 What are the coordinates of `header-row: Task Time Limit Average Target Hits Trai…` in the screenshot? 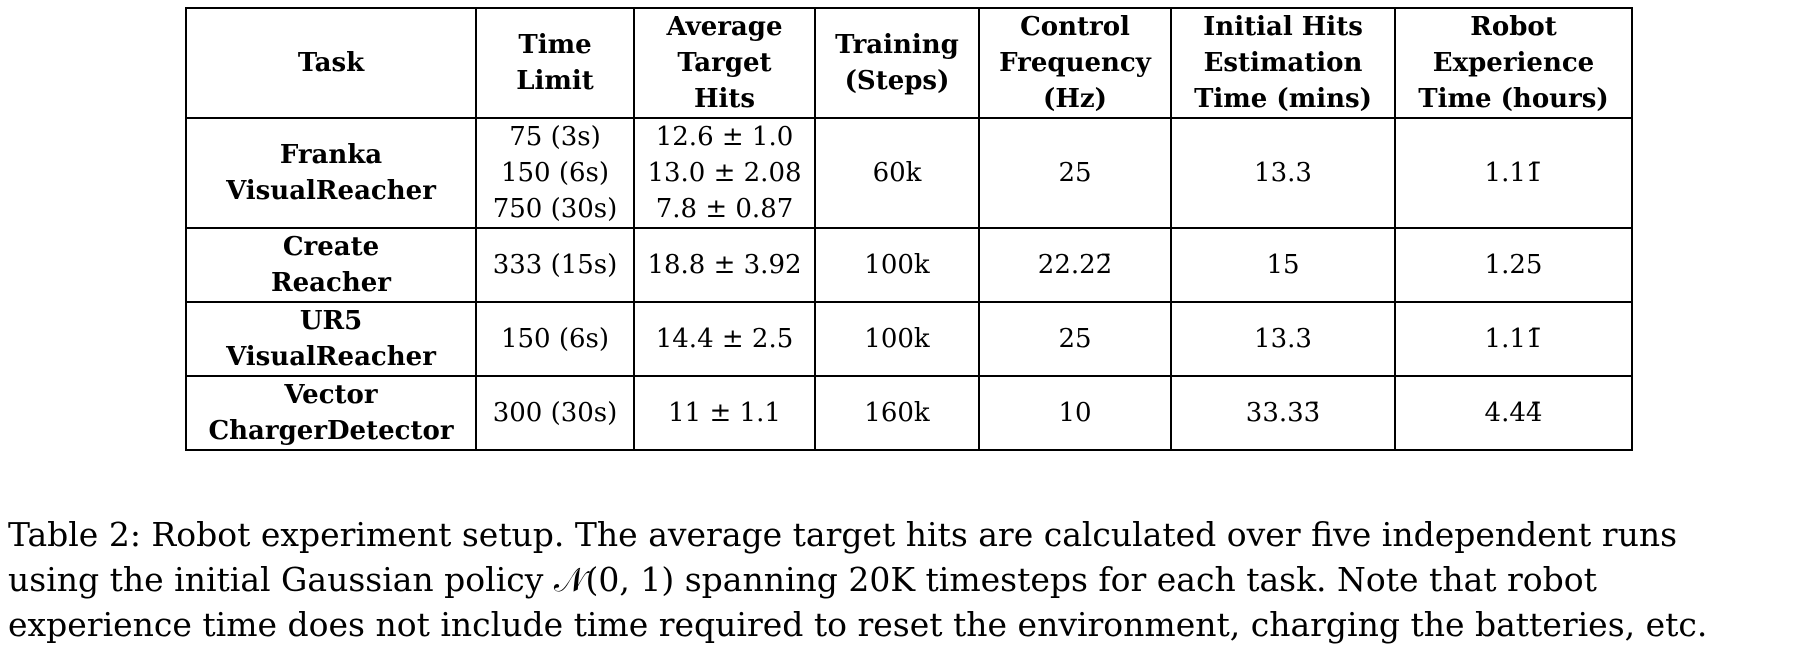 It's located at (909, 63).